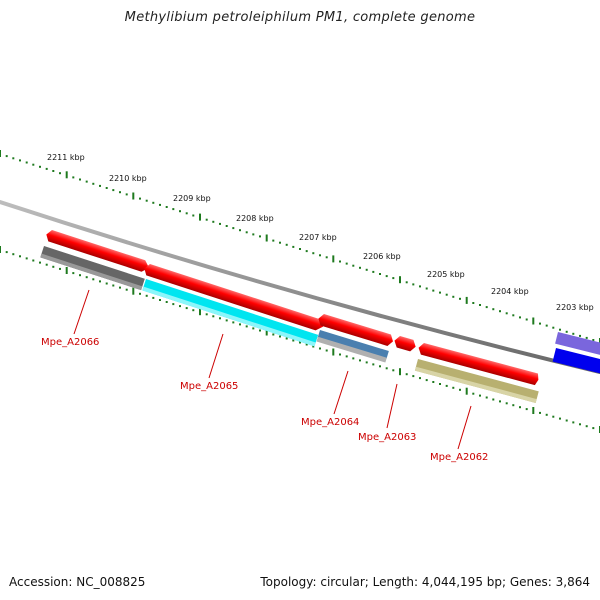 This screenshot has width=600, height=600. What do you see at coordinates (382, 256) in the screenshot?
I see `tick-label: 2206 kbp` at bounding box center [382, 256].